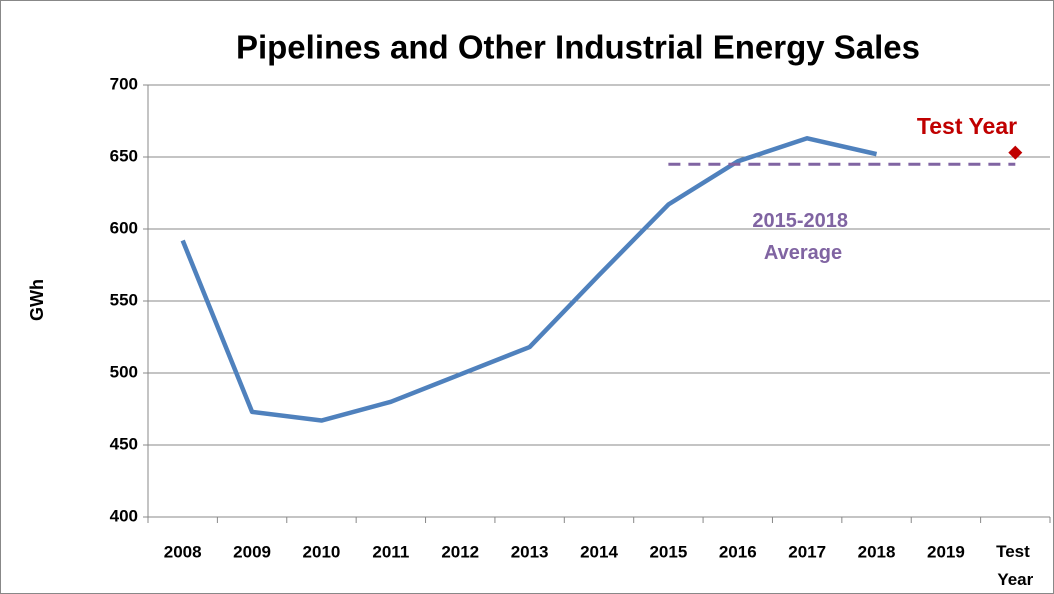 The width and height of the screenshot is (1054, 594). What do you see at coordinates (877, 551) in the screenshot?
I see `x-tick-label: 2018` at bounding box center [877, 551].